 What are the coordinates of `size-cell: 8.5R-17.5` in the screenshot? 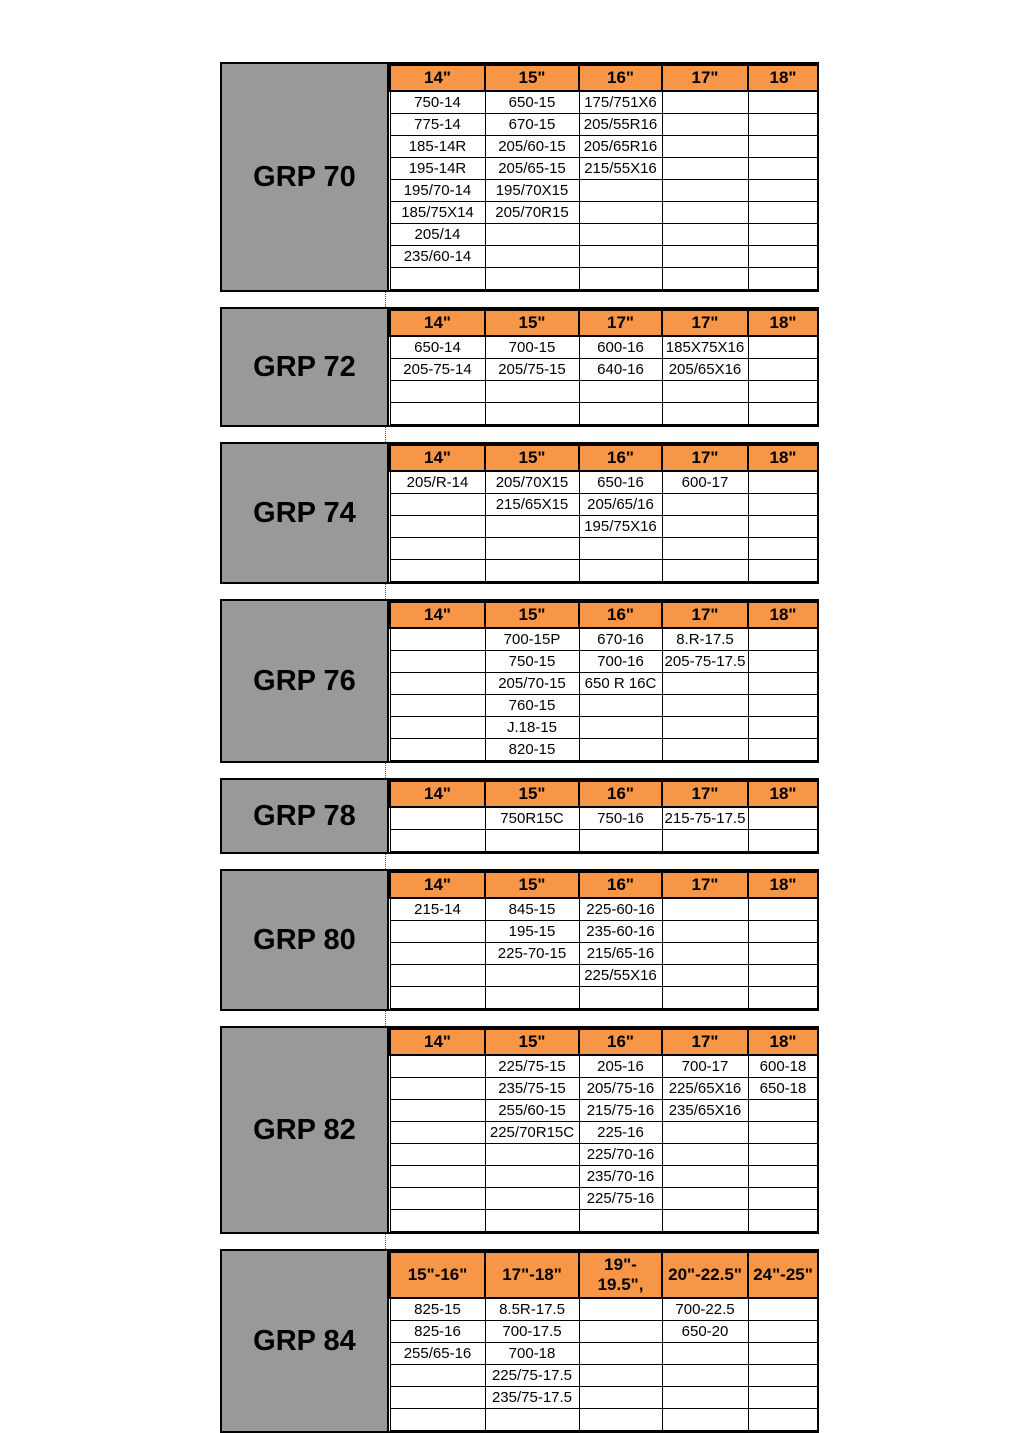 It's located at (532, 1309).